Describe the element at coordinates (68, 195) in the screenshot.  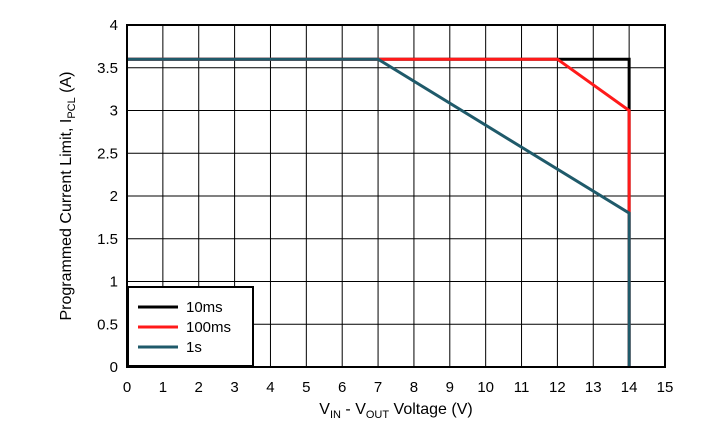
I see `y-axis-label: Programmed Current Limit, IPCL (A)` at that location.